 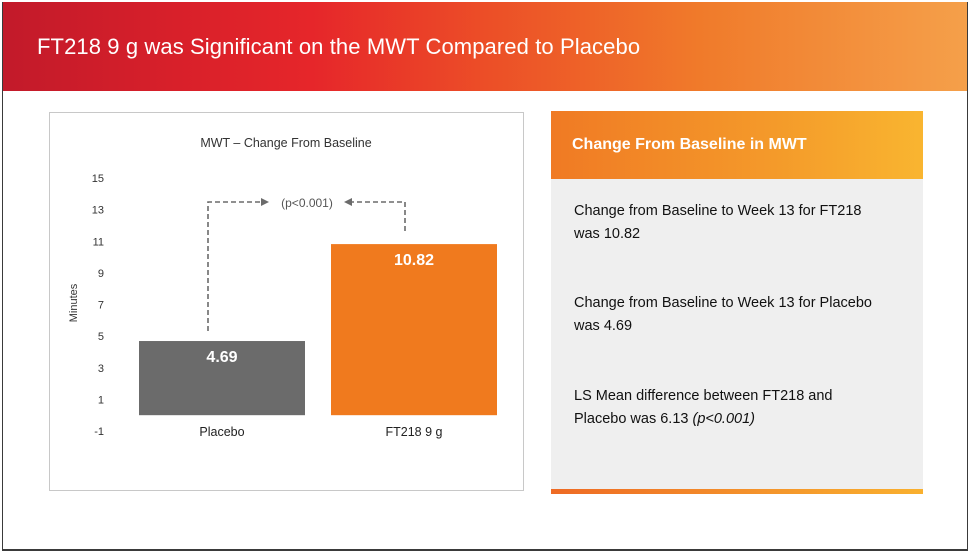 I want to click on summary-header: Change From Baseline in MWT, so click(x=737, y=145).